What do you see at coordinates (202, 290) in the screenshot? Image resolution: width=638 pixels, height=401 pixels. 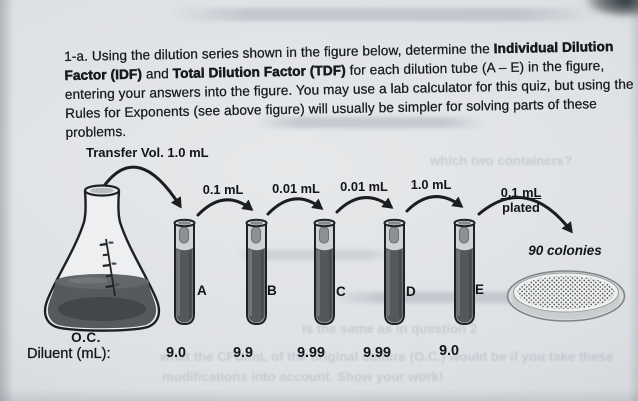 I see `tube-a-letter: A` at bounding box center [202, 290].